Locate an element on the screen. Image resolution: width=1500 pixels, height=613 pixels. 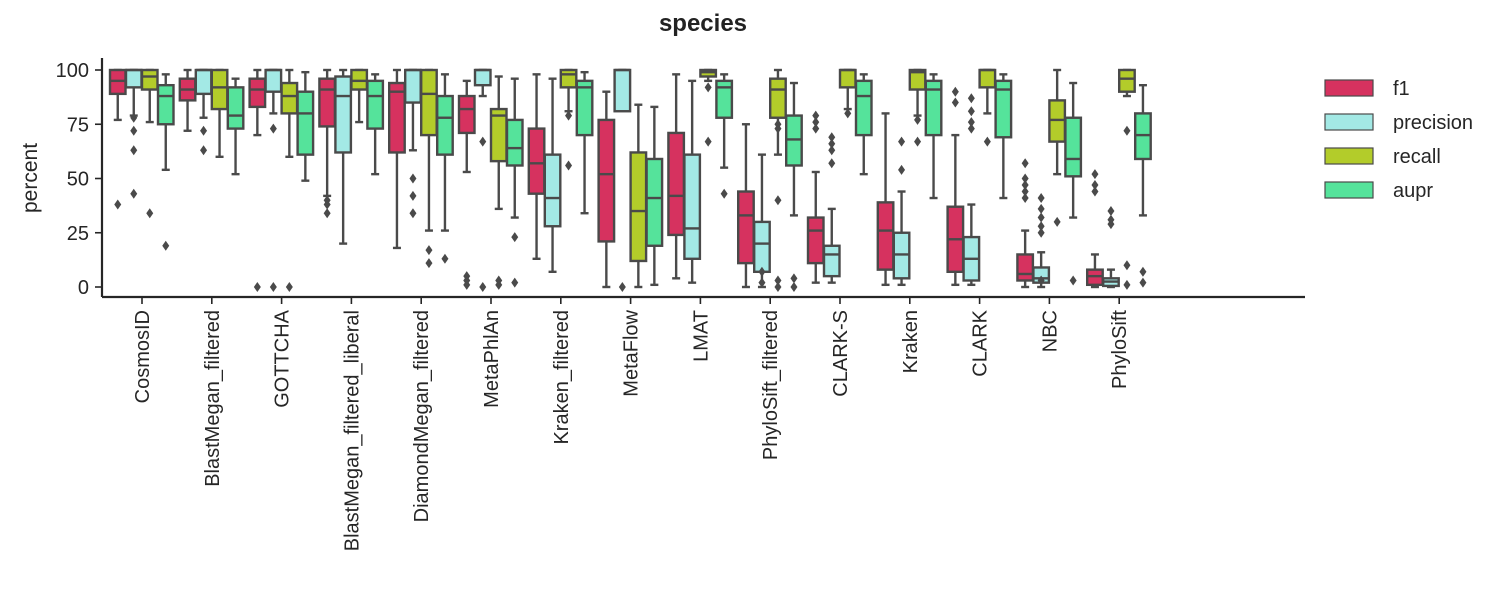
legend-swatch-f1 is located at coordinates (1349, 88).